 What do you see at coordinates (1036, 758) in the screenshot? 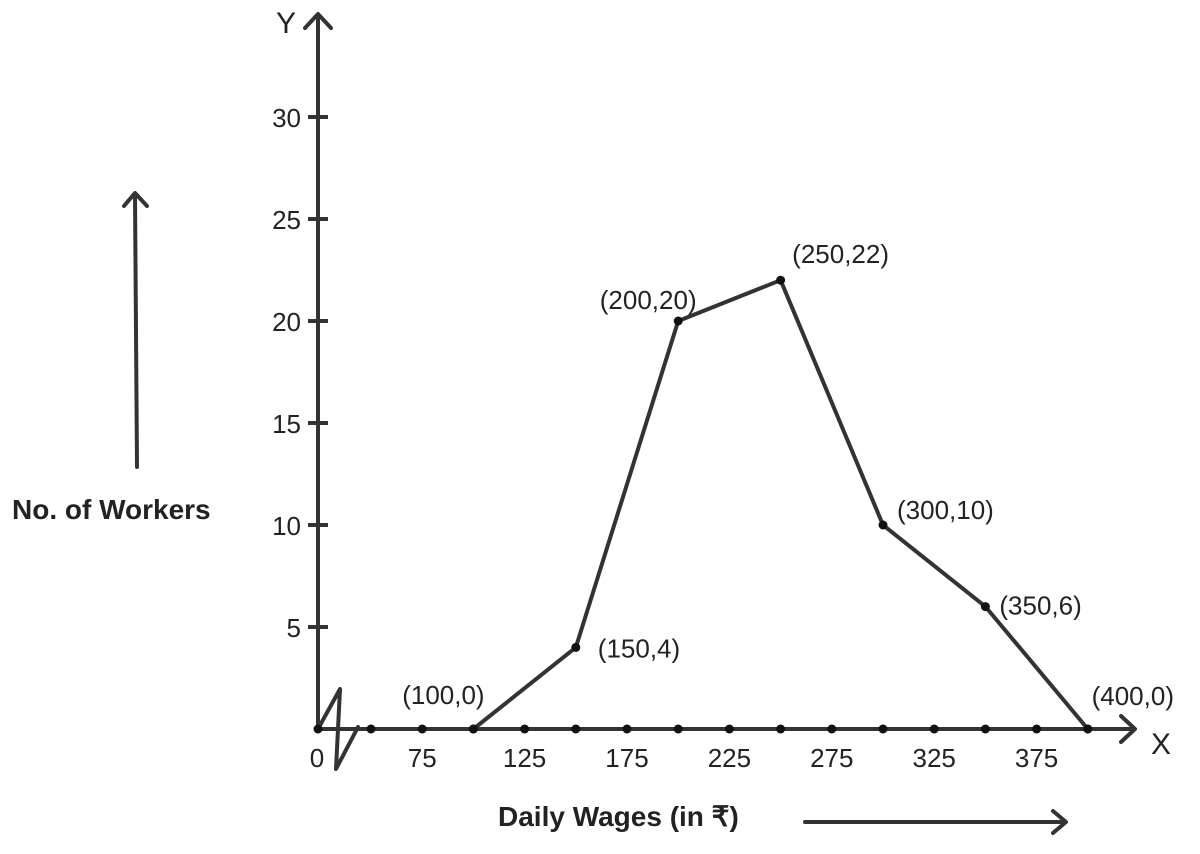
I see `x-tick-label: 375` at bounding box center [1036, 758].